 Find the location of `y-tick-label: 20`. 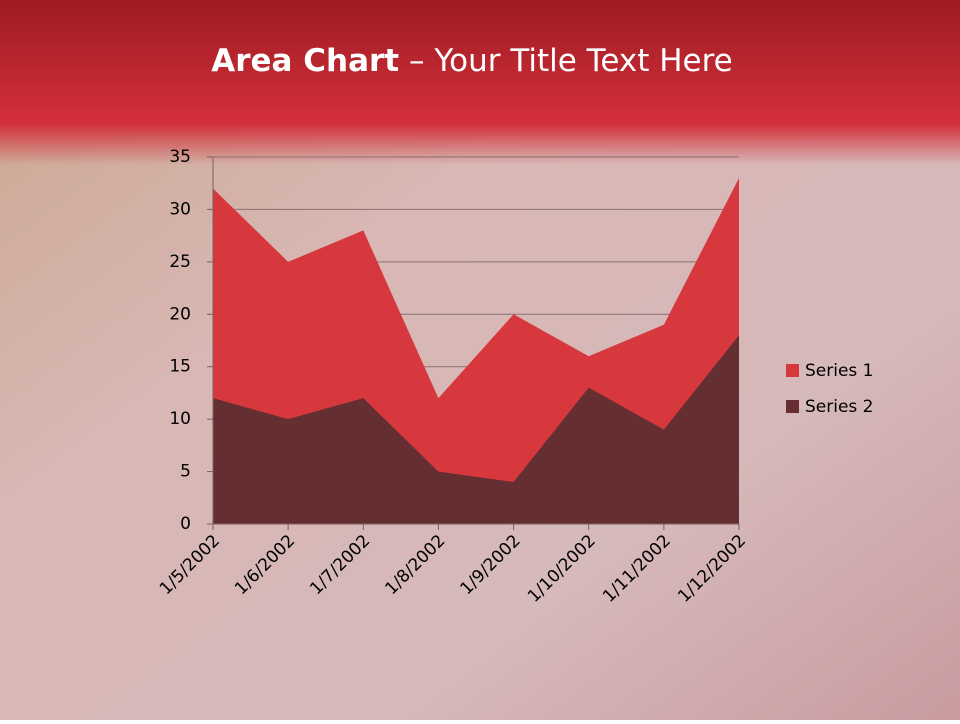

y-tick-label: 20 is located at coordinates (180, 314).